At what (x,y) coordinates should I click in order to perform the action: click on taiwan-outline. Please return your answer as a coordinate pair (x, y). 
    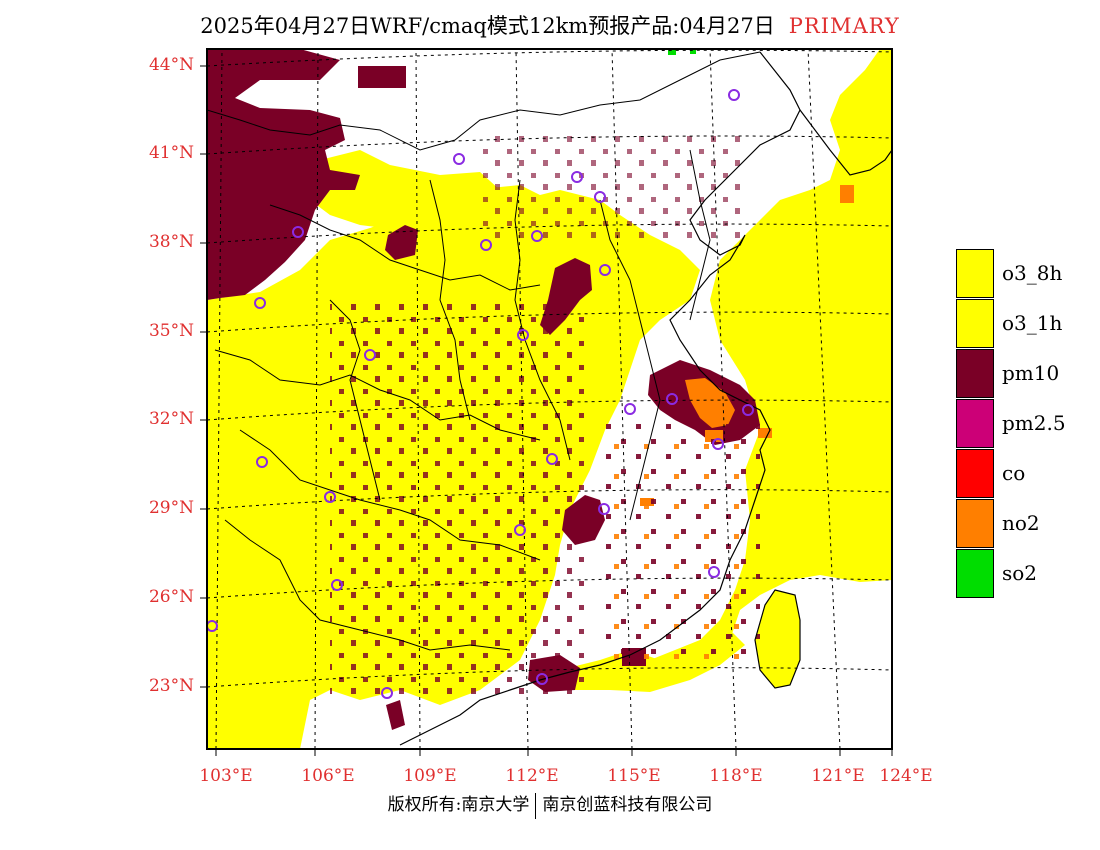
    Looking at the image, I should click on (777, 639).